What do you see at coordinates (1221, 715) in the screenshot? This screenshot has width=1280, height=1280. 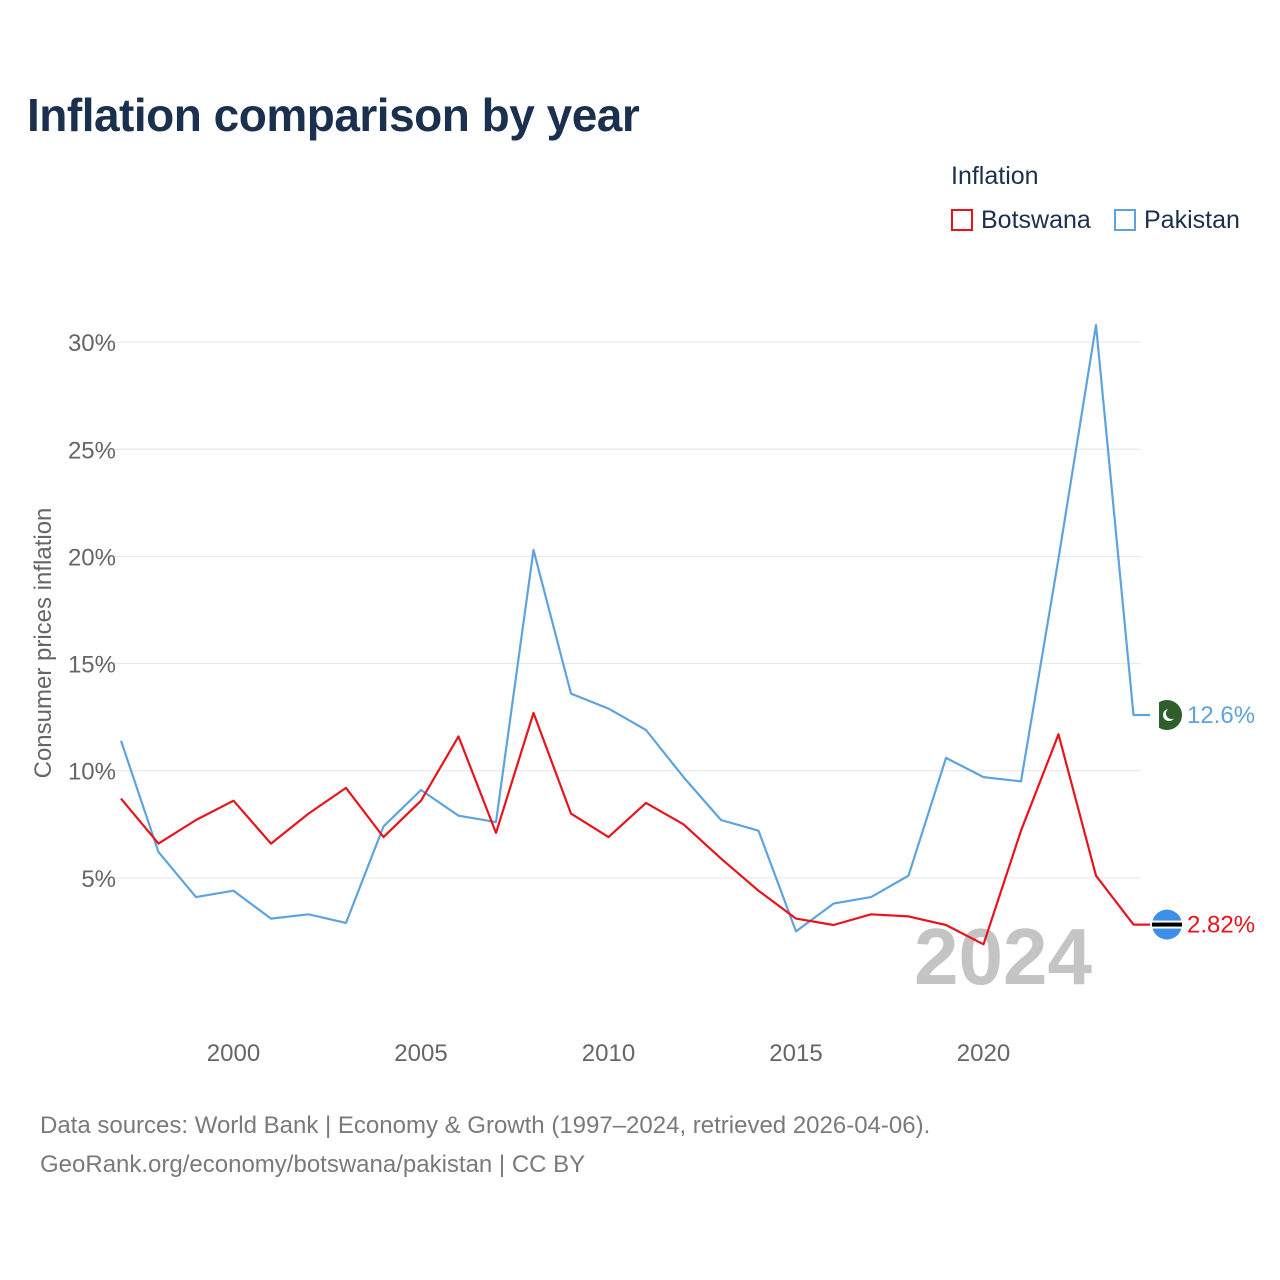 I see `end-label-pakistan: 12.6%` at bounding box center [1221, 715].